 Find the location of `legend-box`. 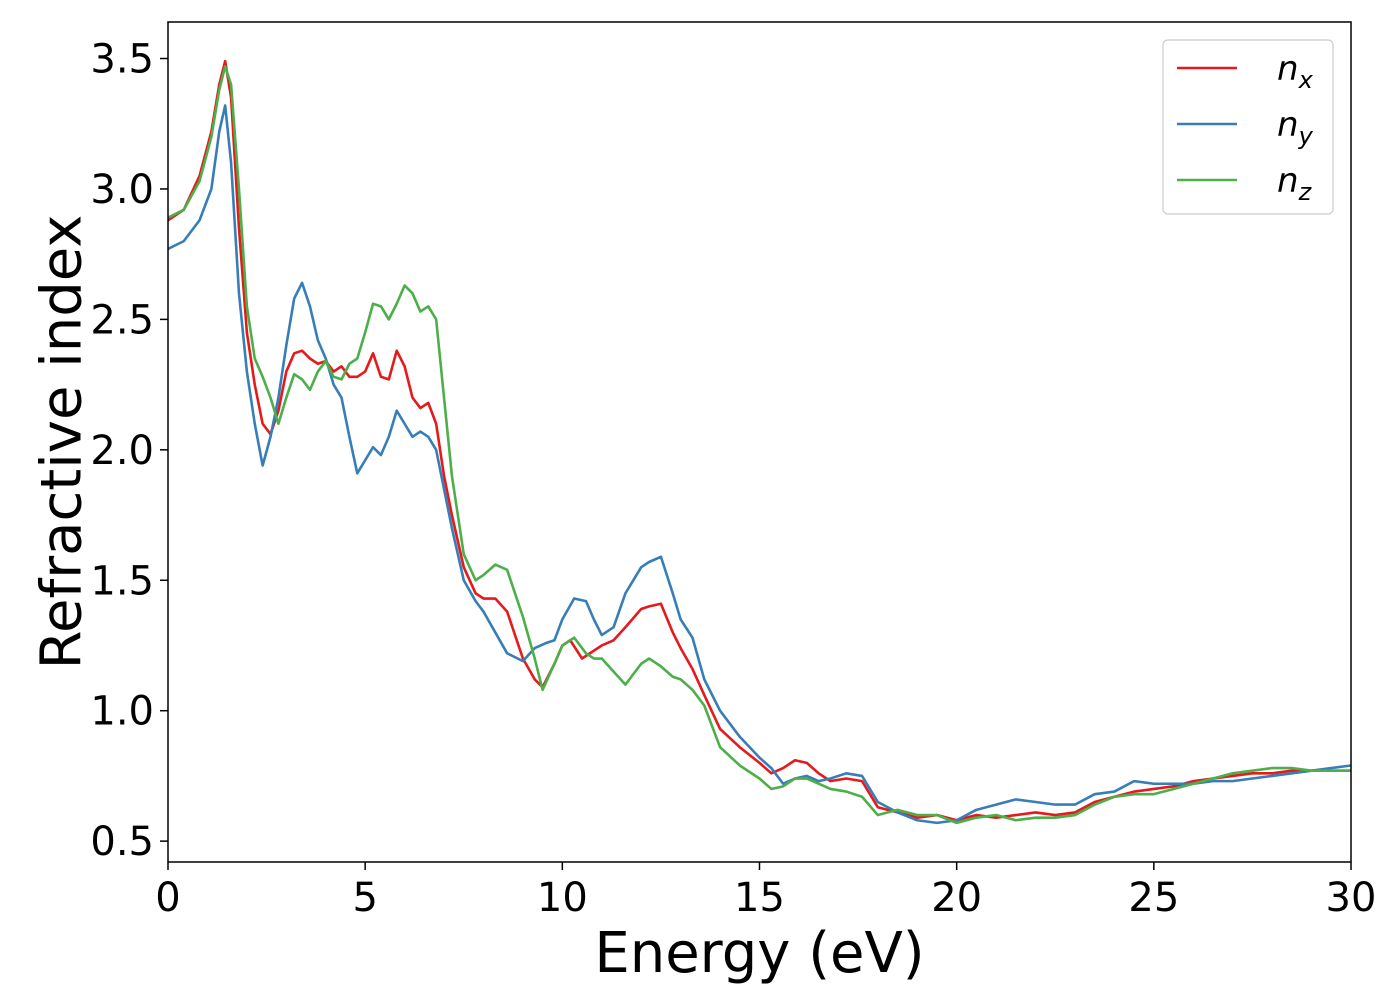

legend-box is located at coordinates (1248, 127).